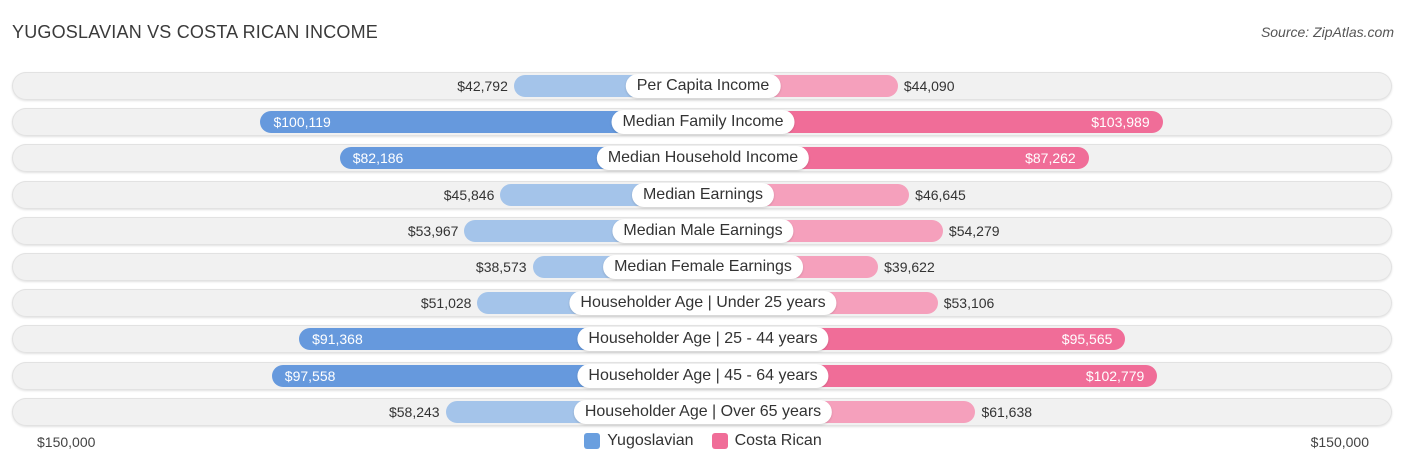 The height and width of the screenshot is (467, 1406). What do you see at coordinates (703, 375) in the screenshot?
I see `category-label-householder-age-45-64-years: Householder Age | 45 - 64 years` at bounding box center [703, 375].